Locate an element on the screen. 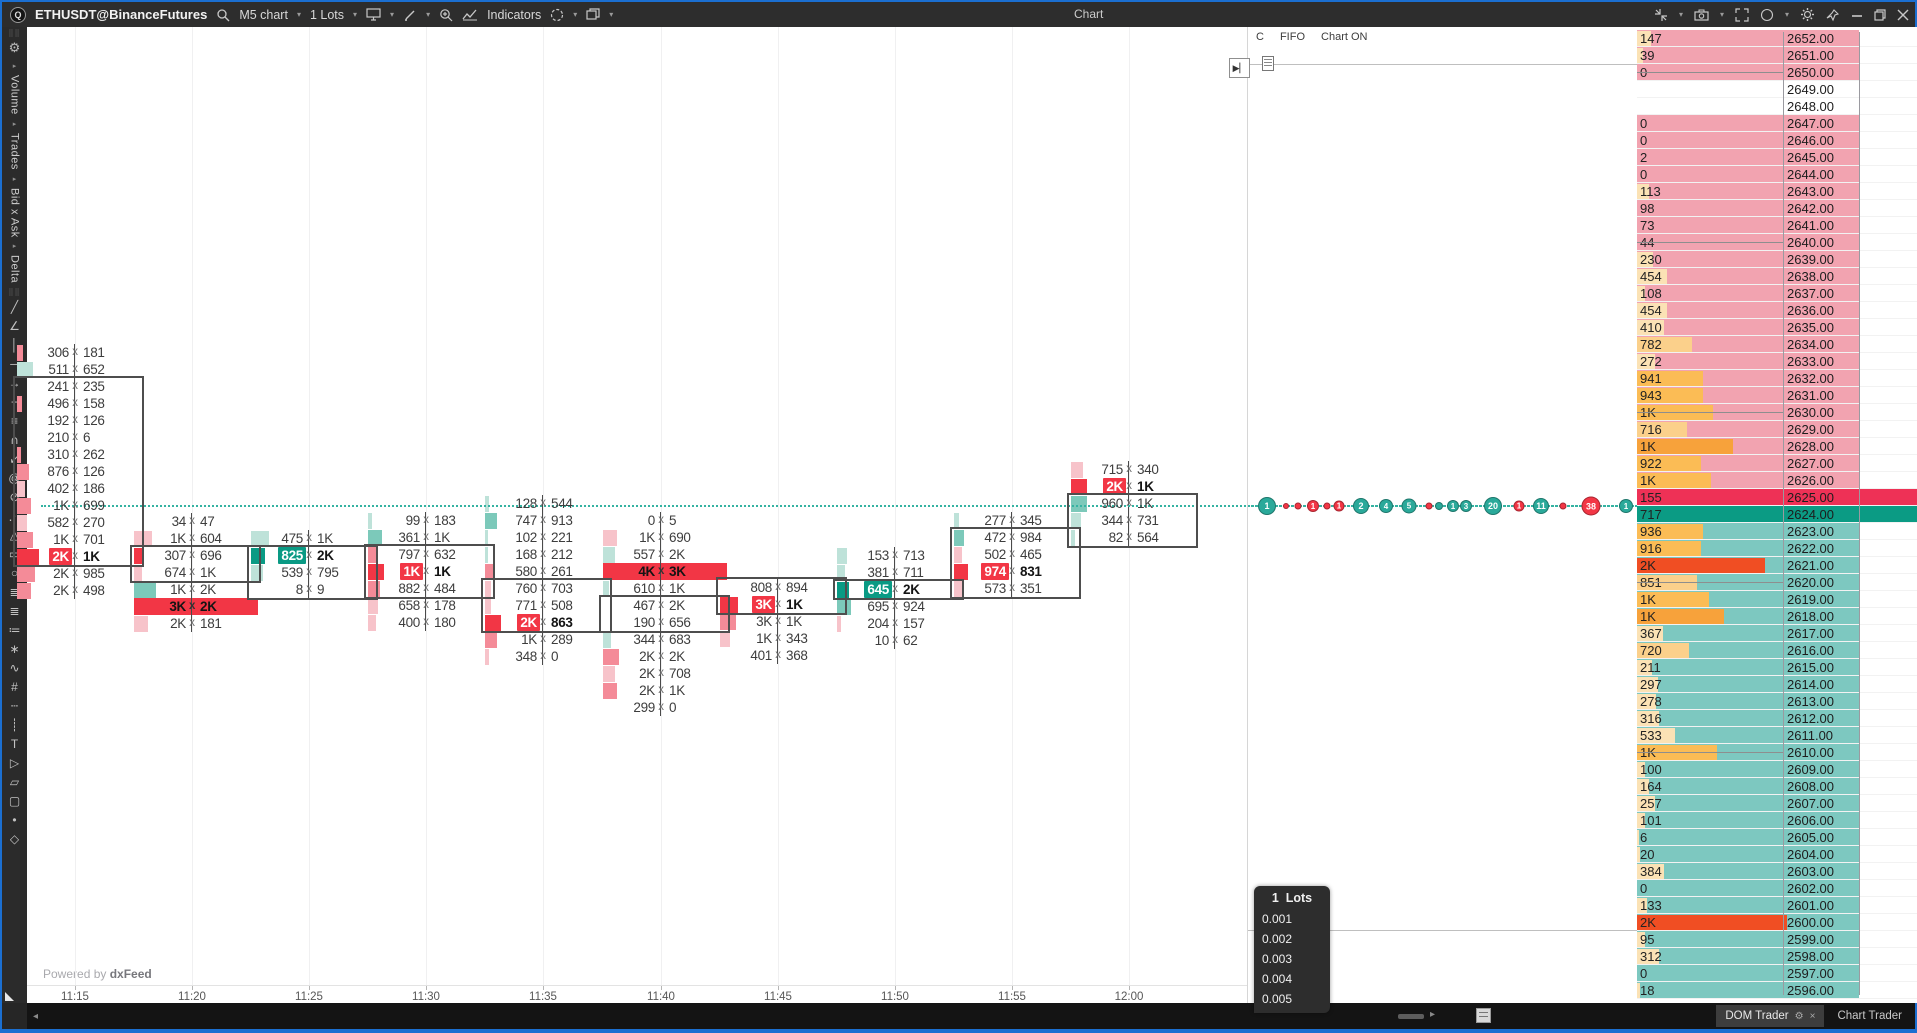 Image resolution: width=1917 pixels, height=1033 pixels. dom-price-row: 312 2598.00 is located at coordinates (1777, 956).